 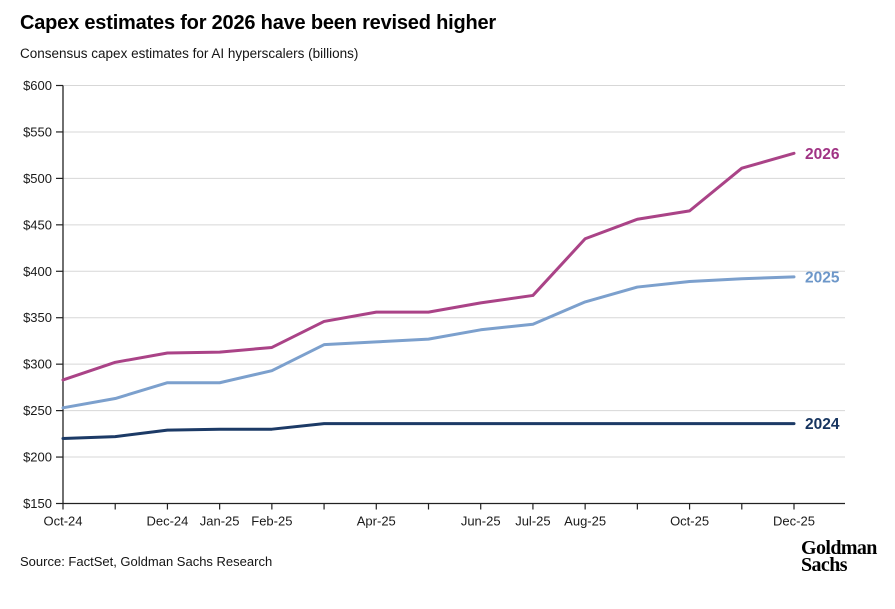 I want to click on series-label-2024: 2024, so click(x=822, y=424).